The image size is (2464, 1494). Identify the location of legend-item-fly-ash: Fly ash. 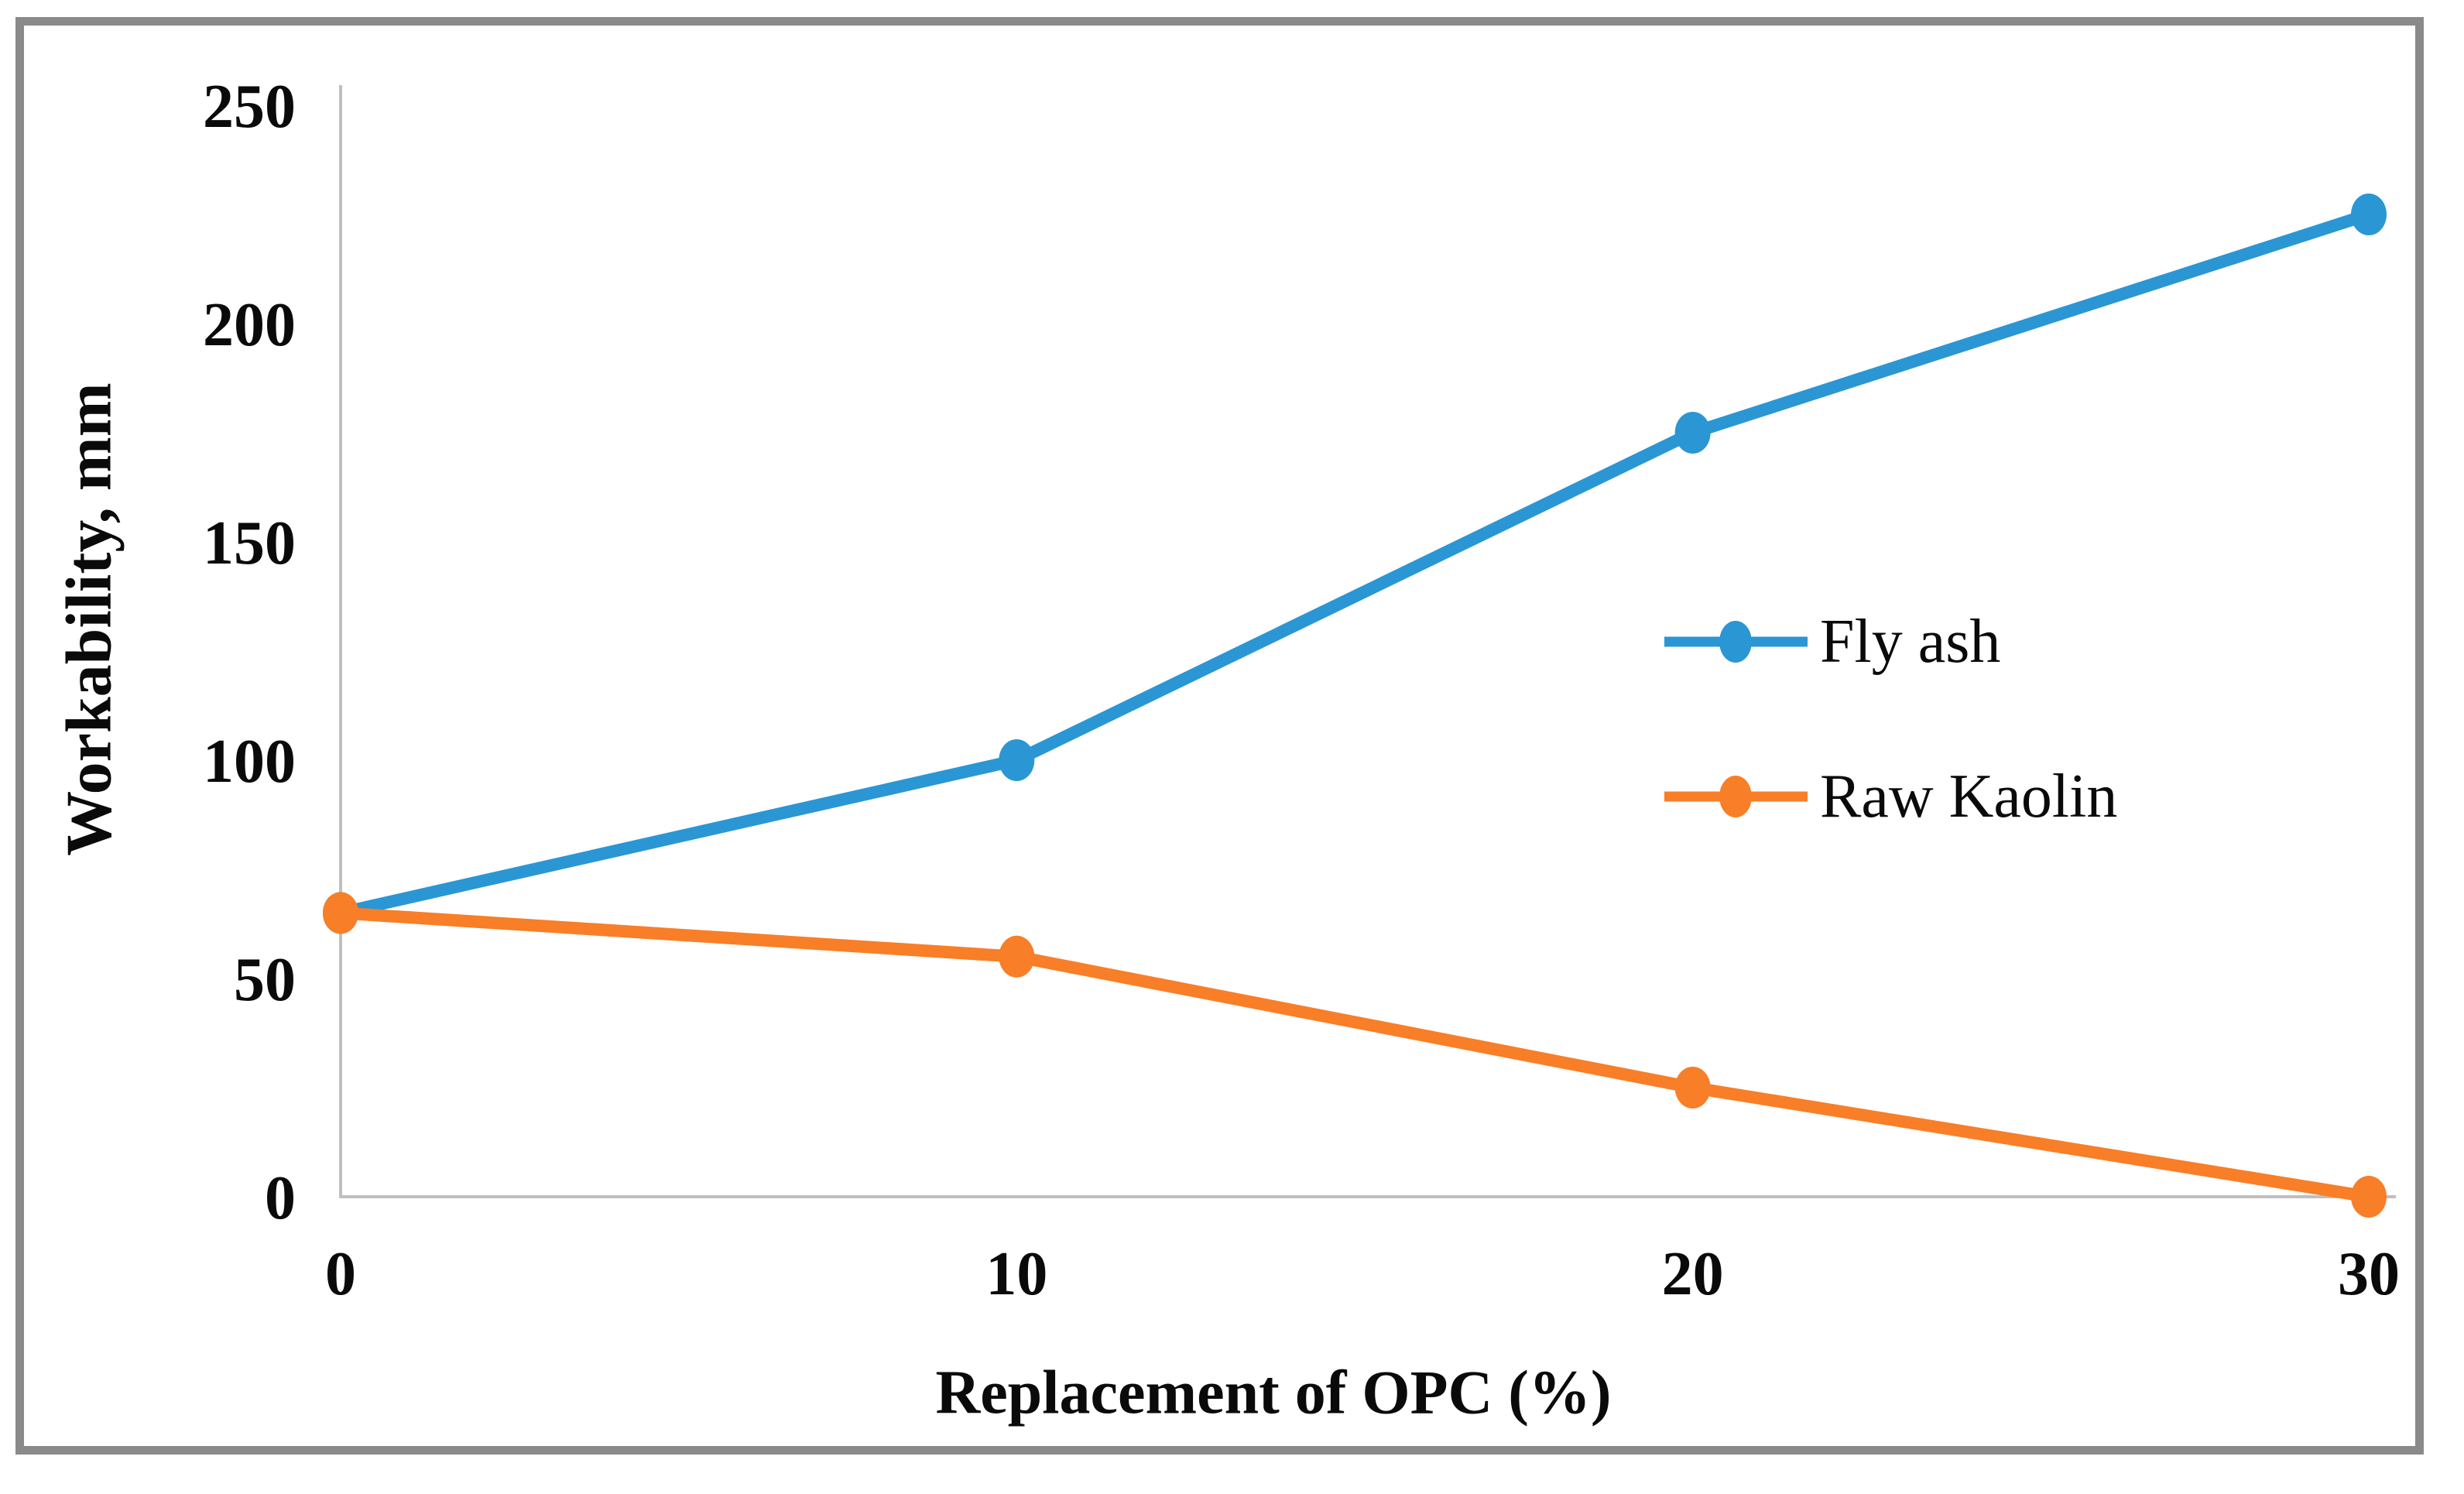
(1883, 642).